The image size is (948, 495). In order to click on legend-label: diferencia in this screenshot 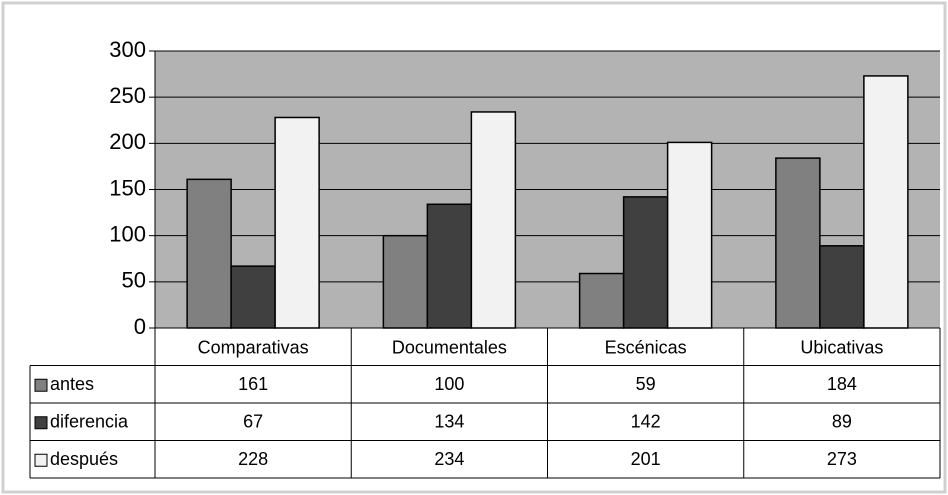, I will do `click(89, 422)`.